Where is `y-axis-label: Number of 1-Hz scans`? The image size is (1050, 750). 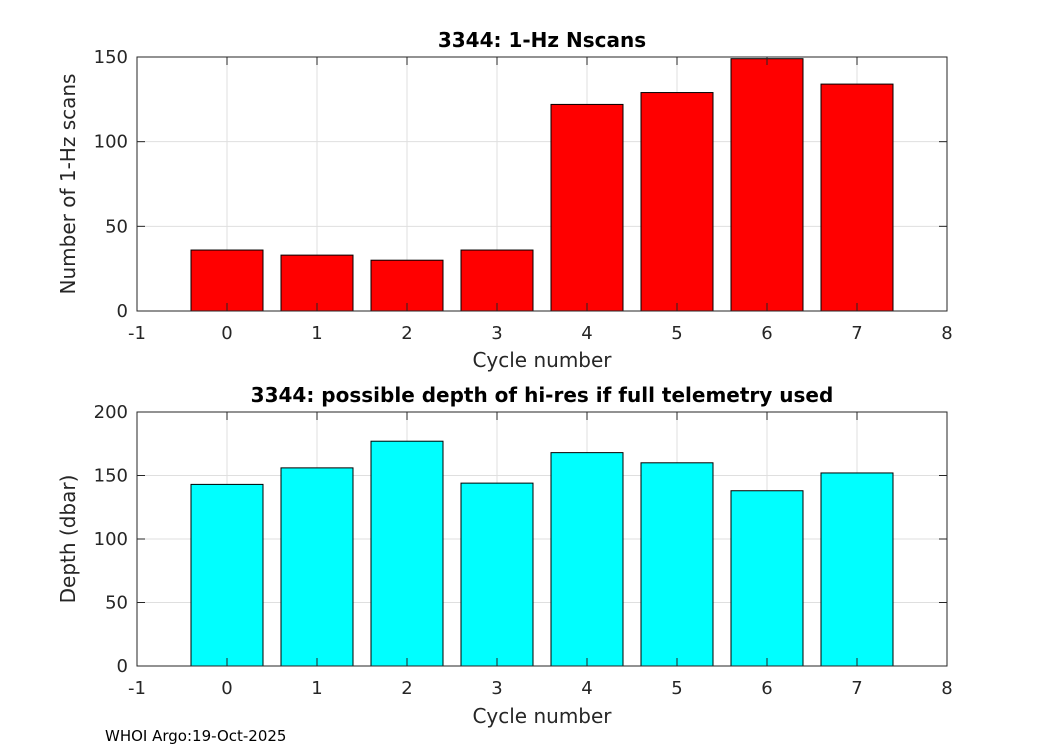 y-axis-label: Number of 1-Hz scans is located at coordinates (68, 184).